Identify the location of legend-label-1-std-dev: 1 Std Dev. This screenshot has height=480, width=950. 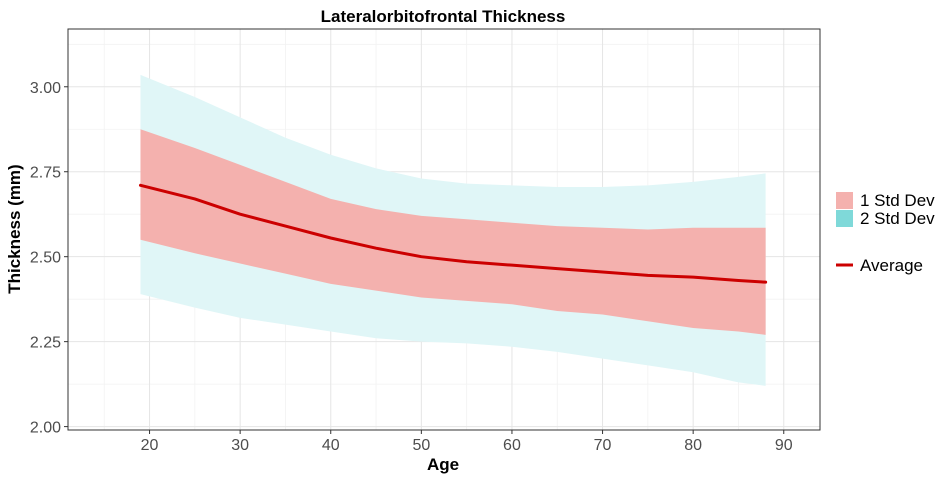
(897, 200).